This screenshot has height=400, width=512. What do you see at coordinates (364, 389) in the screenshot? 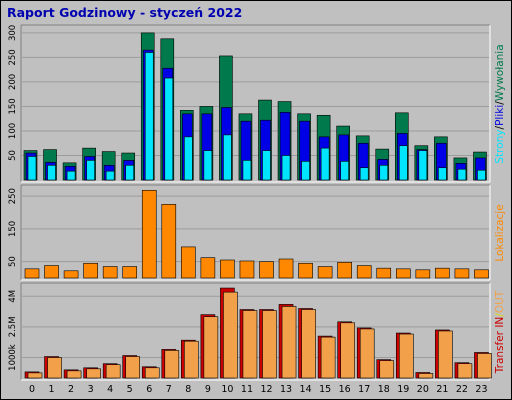
I see `x-tick-label: 17` at bounding box center [364, 389].